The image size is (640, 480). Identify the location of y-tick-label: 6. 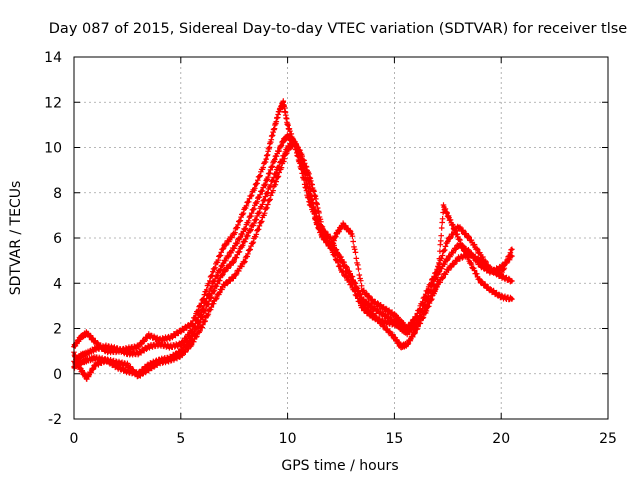
(57, 239).